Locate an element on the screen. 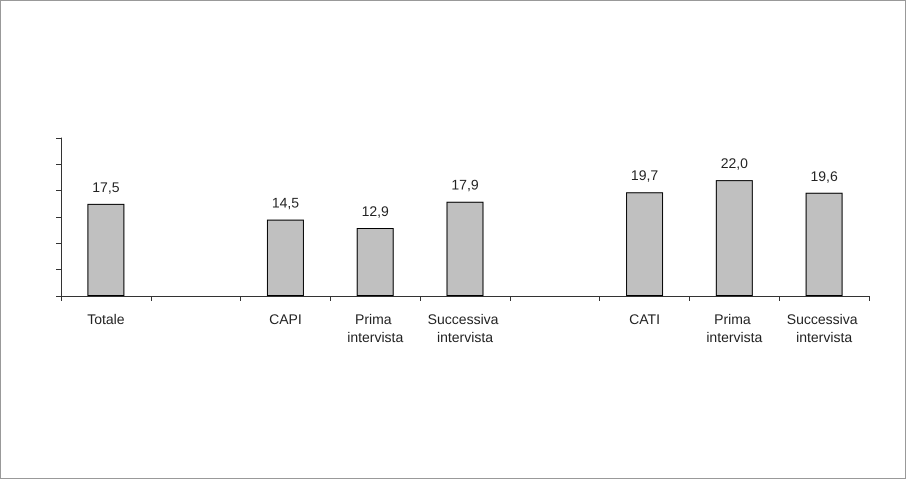 This screenshot has width=906, height=479. data-label: 19,6 is located at coordinates (824, 176).